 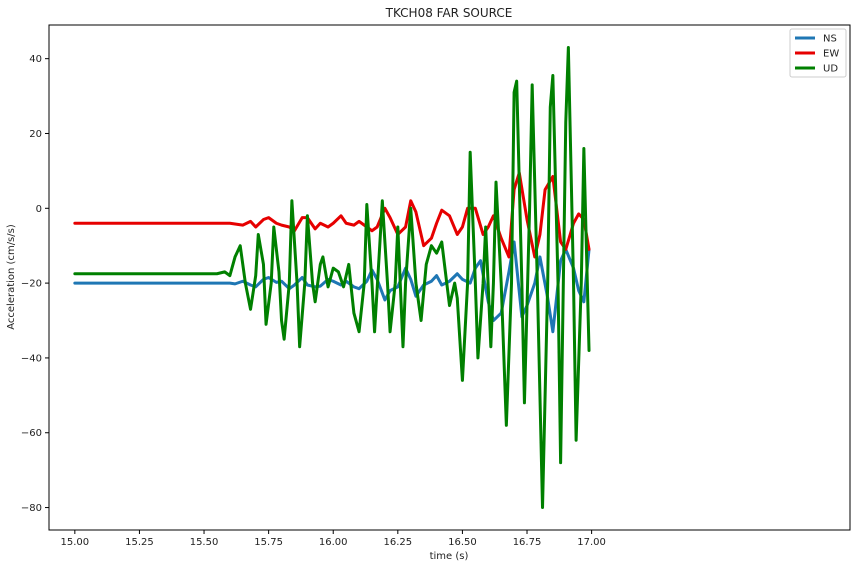 I want to click on y-axis-label: Acceleration (cm/s/s), so click(x=11, y=277).